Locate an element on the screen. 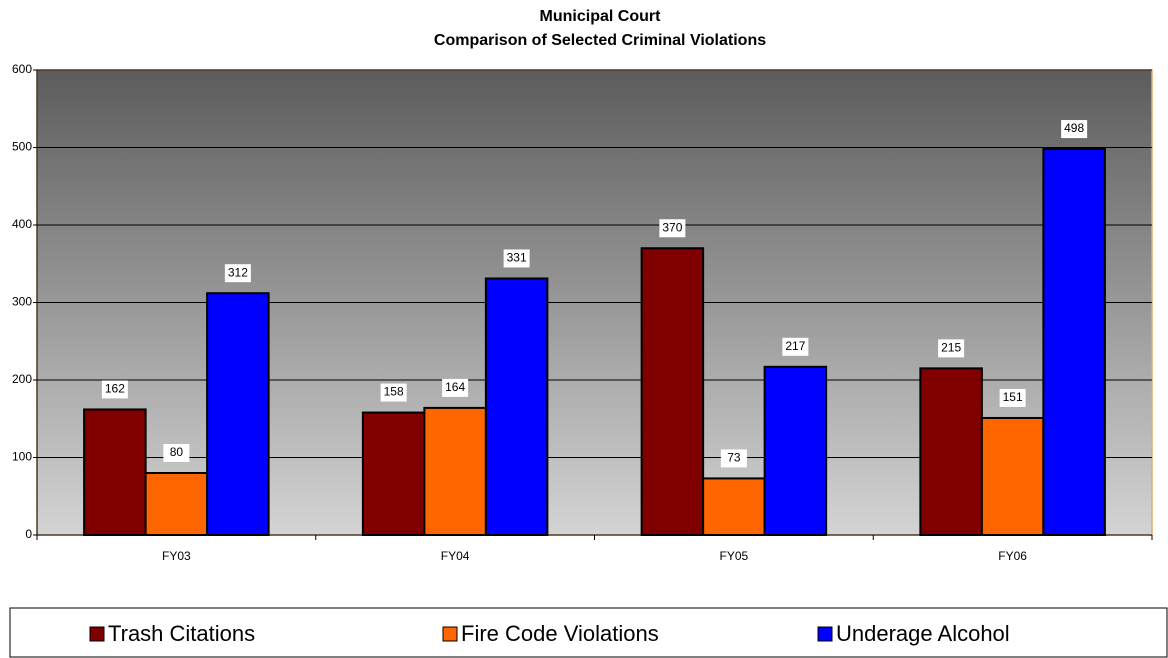 This screenshot has width=1168, height=658. y-tick-label: 0 is located at coordinates (28, 534).